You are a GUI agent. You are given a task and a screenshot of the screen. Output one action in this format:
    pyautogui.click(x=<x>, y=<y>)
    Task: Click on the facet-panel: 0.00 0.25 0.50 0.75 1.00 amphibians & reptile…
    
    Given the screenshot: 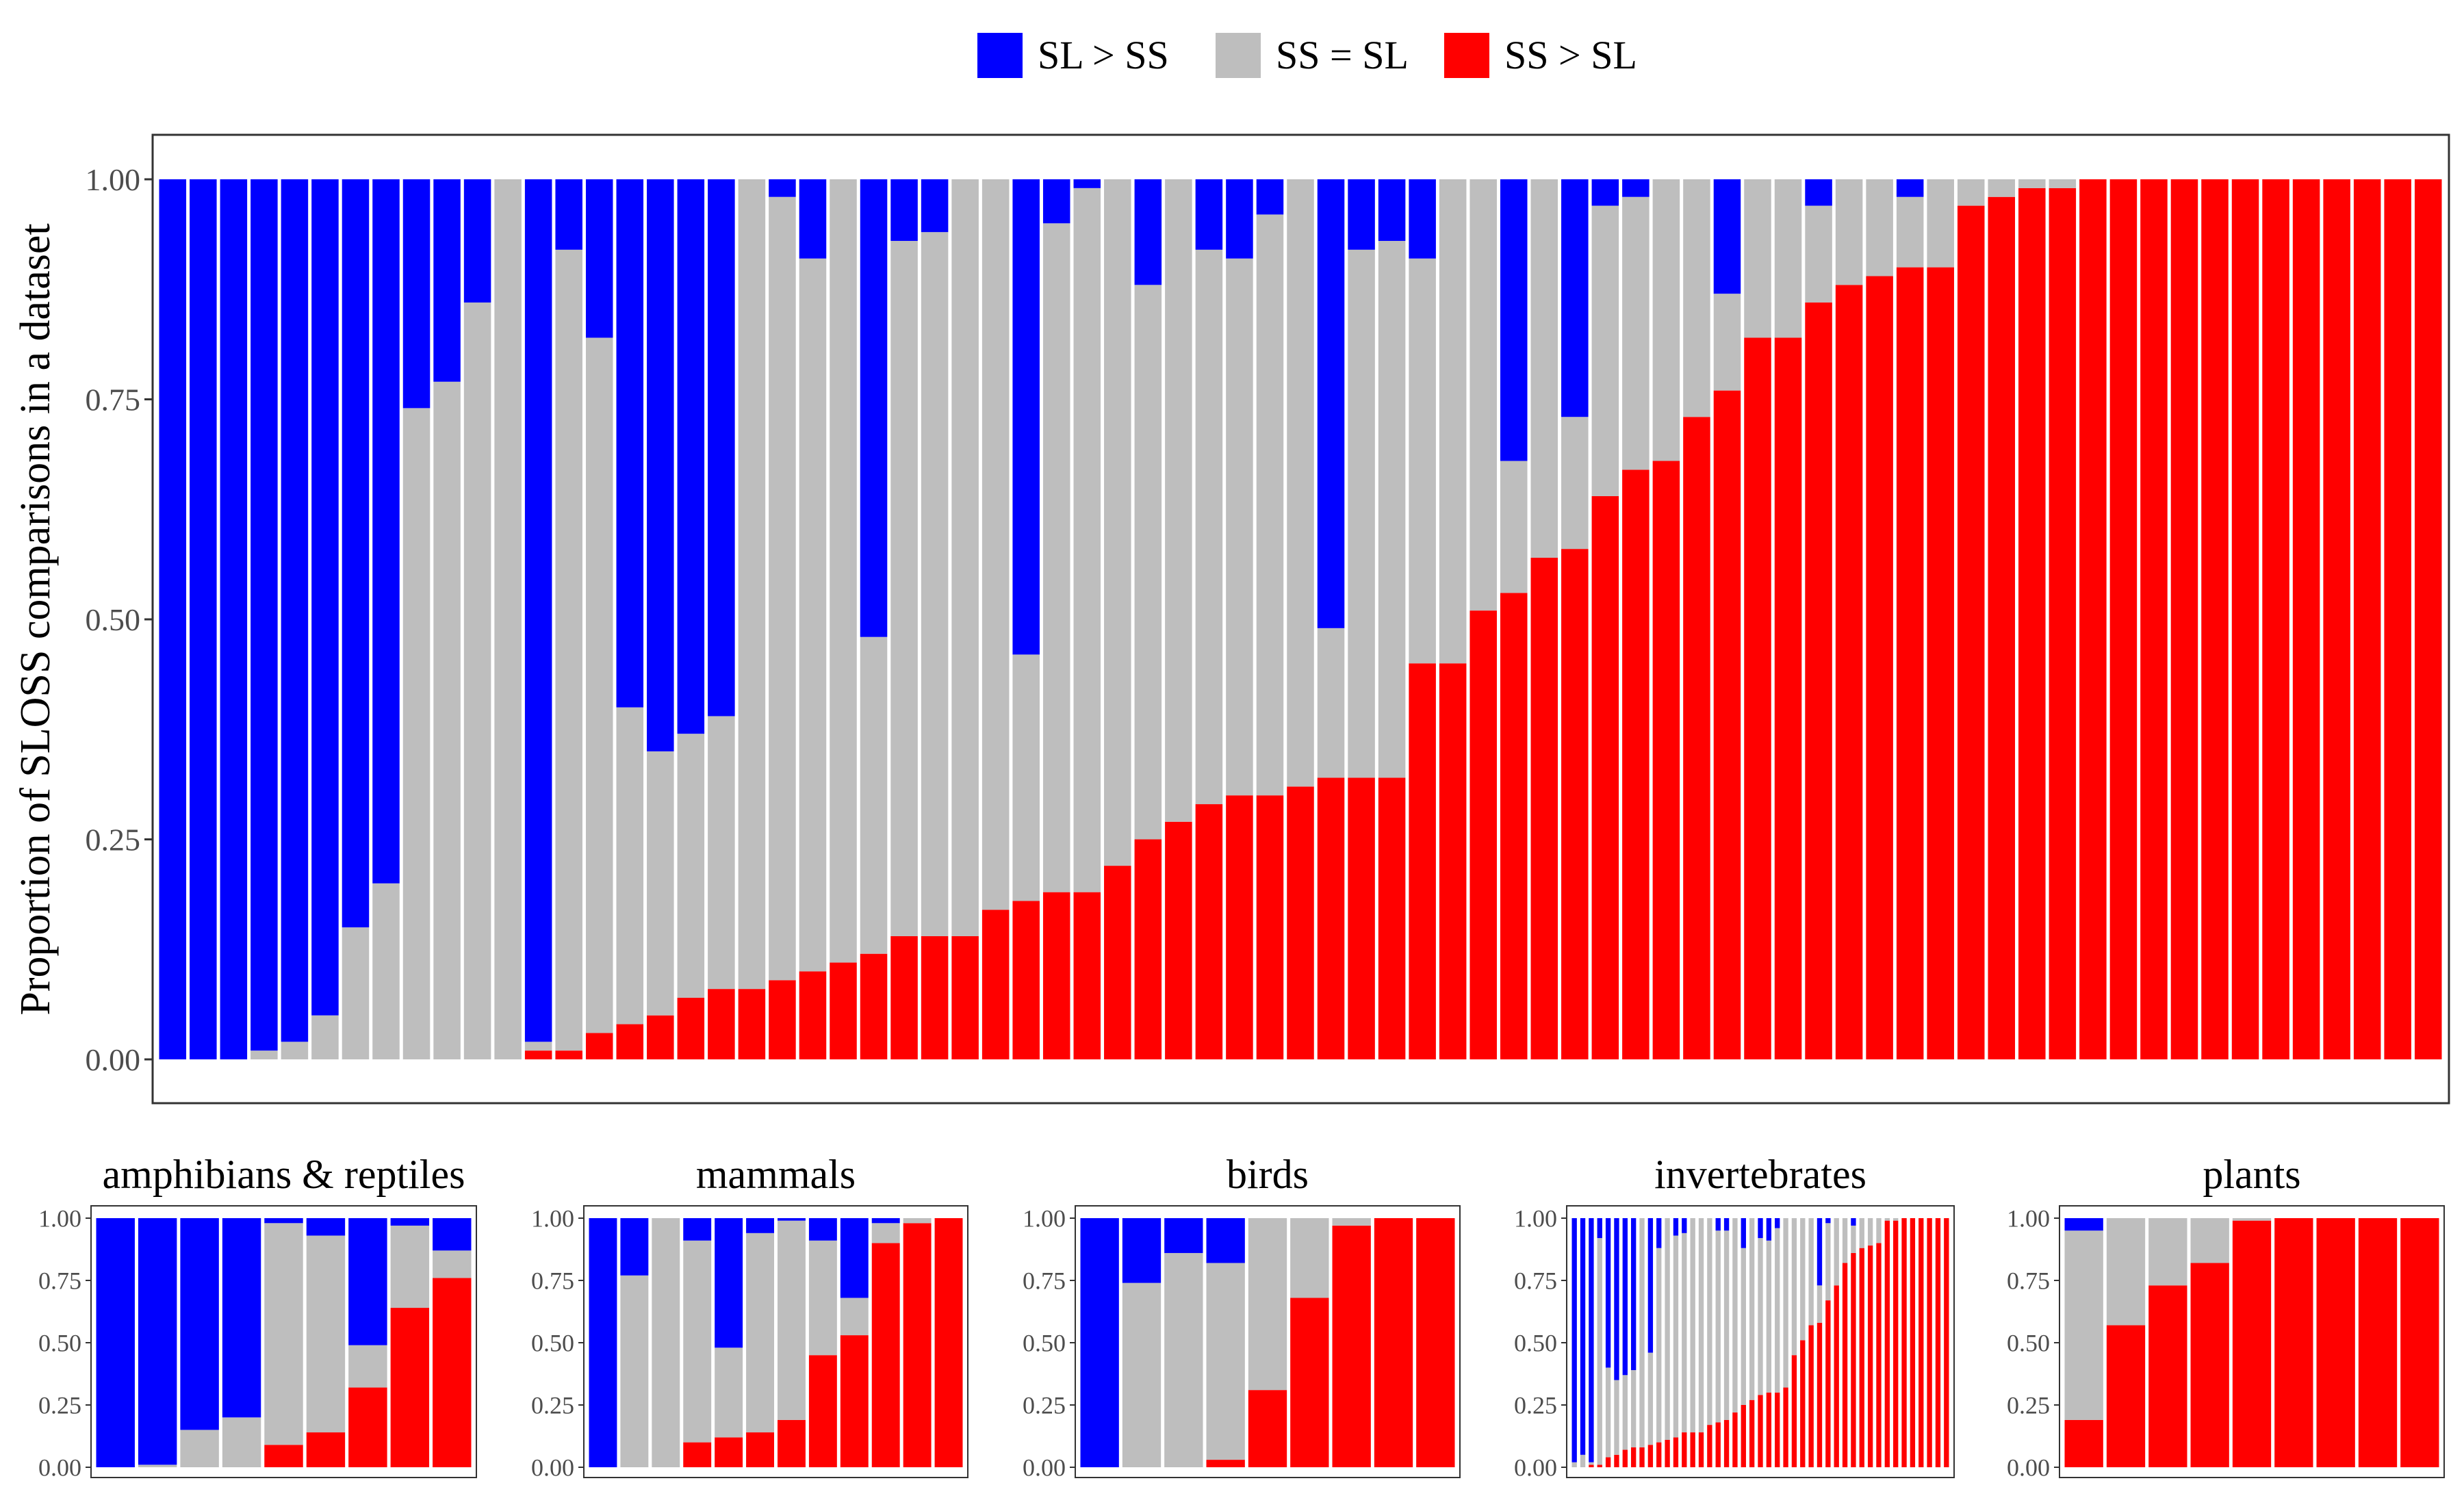 What is the action you would take?
    pyautogui.click(x=257, y=1317)
    